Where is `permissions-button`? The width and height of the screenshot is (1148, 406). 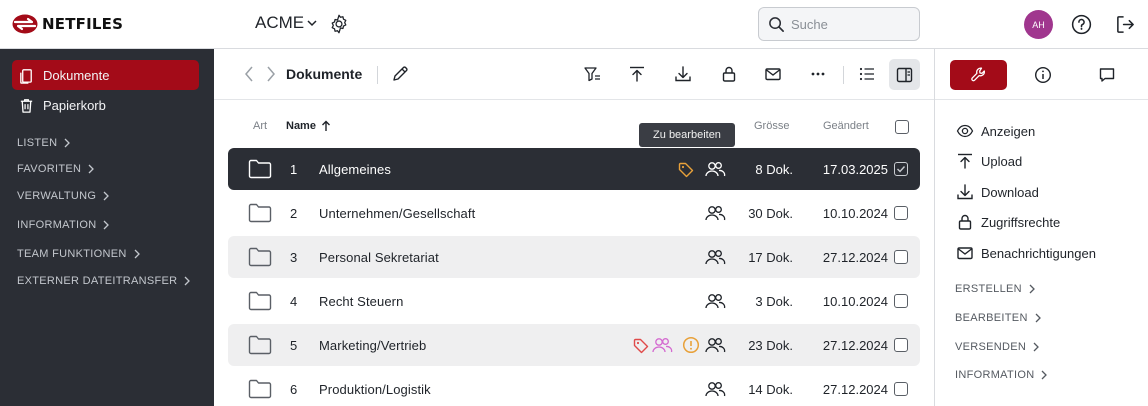
permissions-button is located at coordinates (729, 74).